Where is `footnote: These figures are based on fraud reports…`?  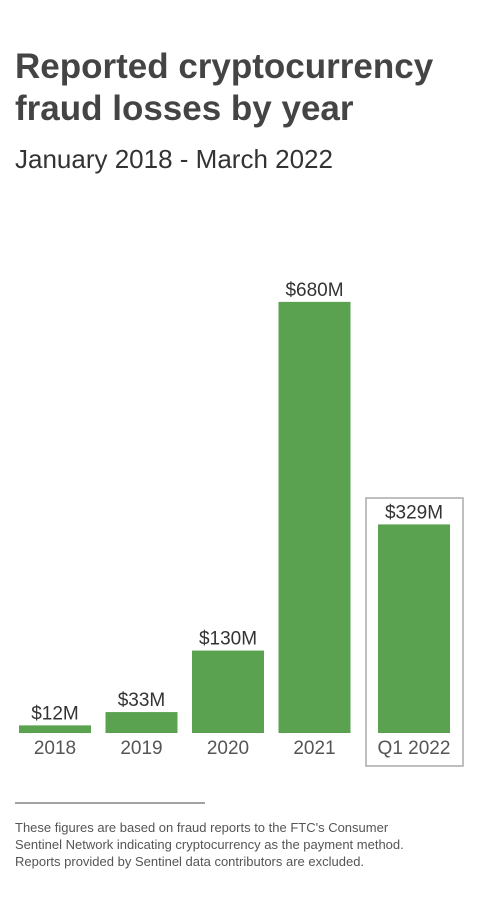
footnote: These figures are based on fraud reports… is located at coordinates (202, 827).